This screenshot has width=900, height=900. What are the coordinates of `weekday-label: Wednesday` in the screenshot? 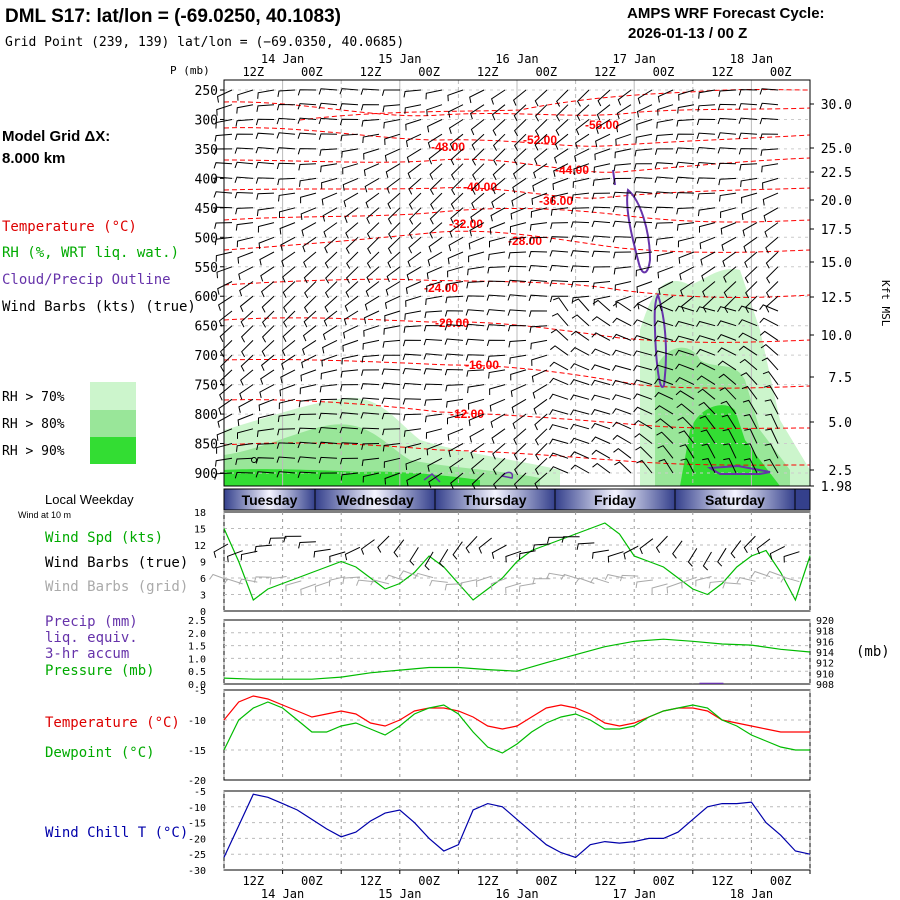 It's located at (375, 500).